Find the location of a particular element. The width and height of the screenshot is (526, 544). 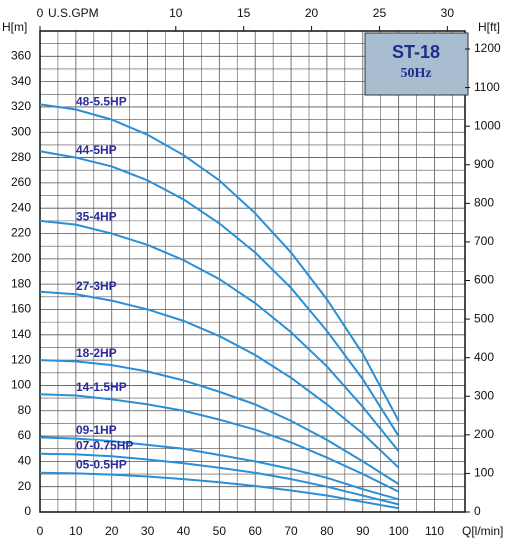

x-tick-label: 90 is located at coordinates (363, 531).